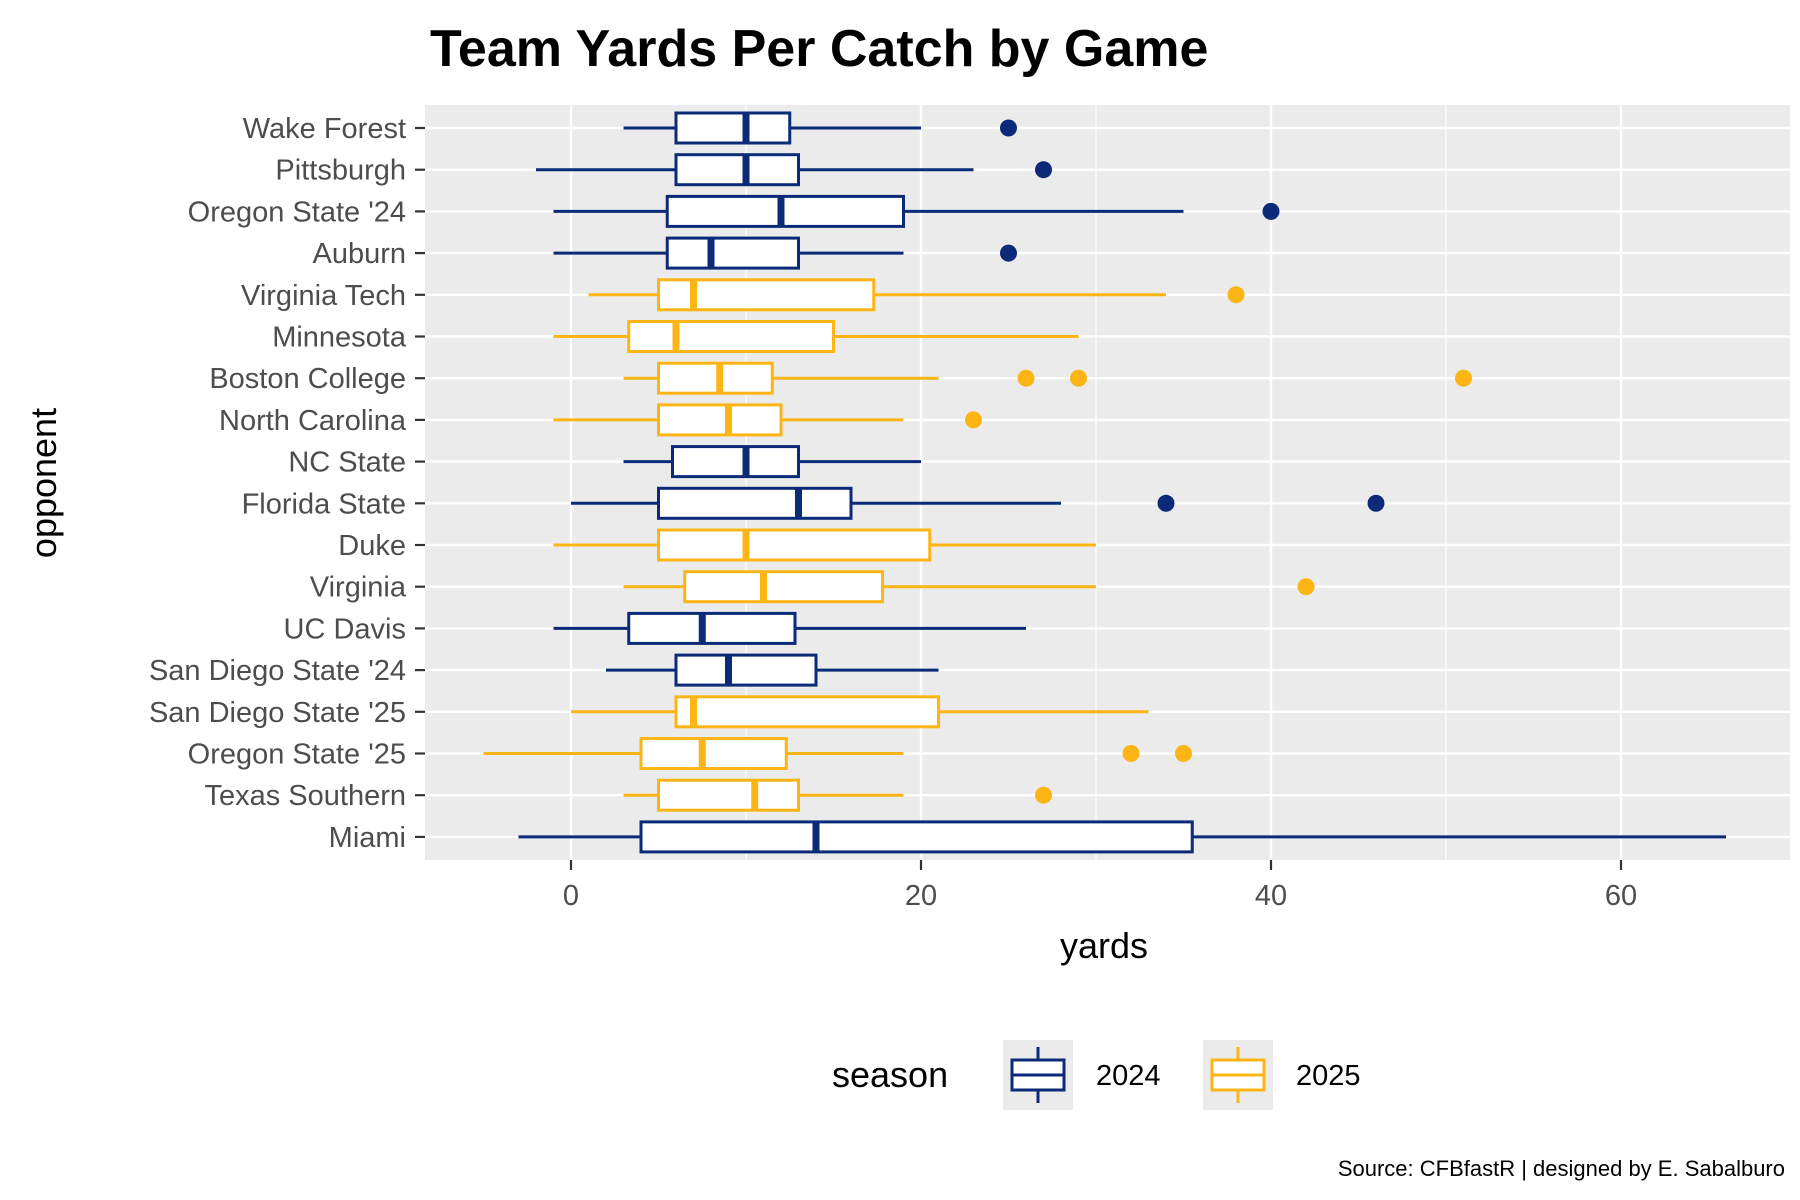  I want to click on y-tick-label: San Diego State '24, so click(277, 671).